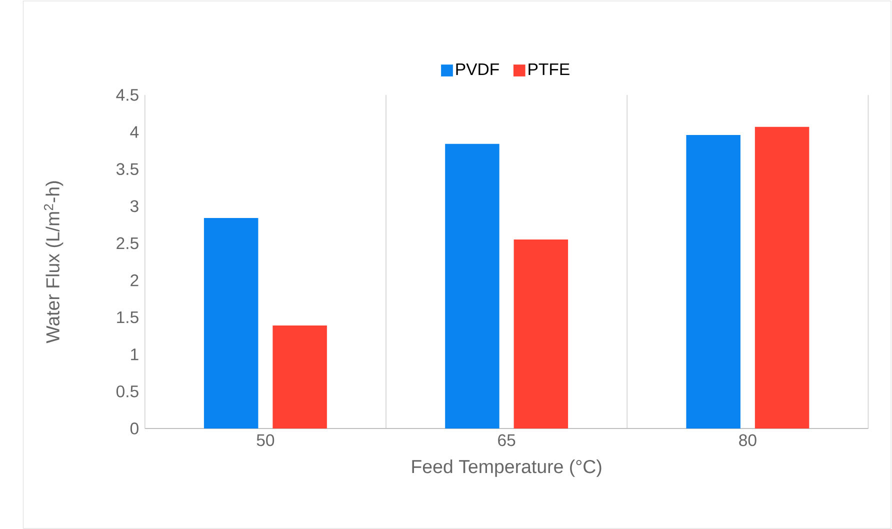  What do you see at coordinates (127, 168) in the screenshot?
I see `y-tick-label: 3.5` at bounding box center [127, 168].